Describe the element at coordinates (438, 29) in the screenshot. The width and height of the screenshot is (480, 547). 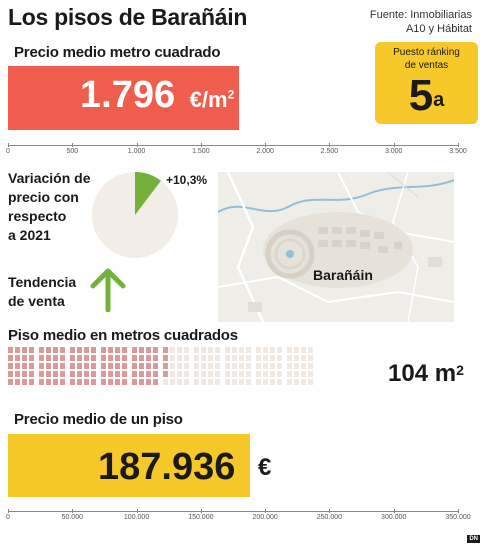
I see `source-line-2: A10 y Hábitat` at that location.